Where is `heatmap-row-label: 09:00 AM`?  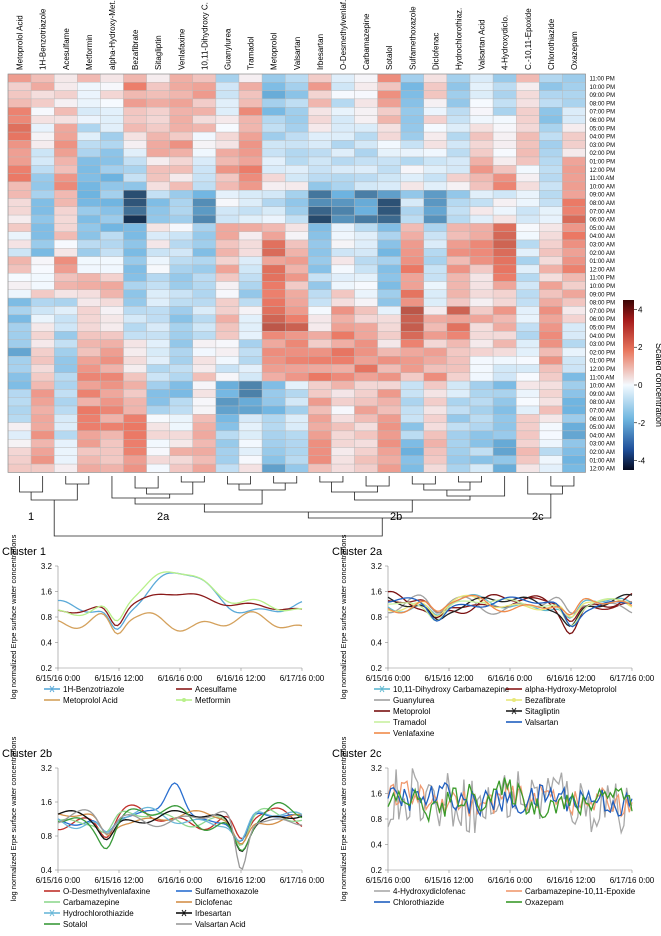
heatmap-row-label: 09:00 AM is located at coordinates (602, 395).